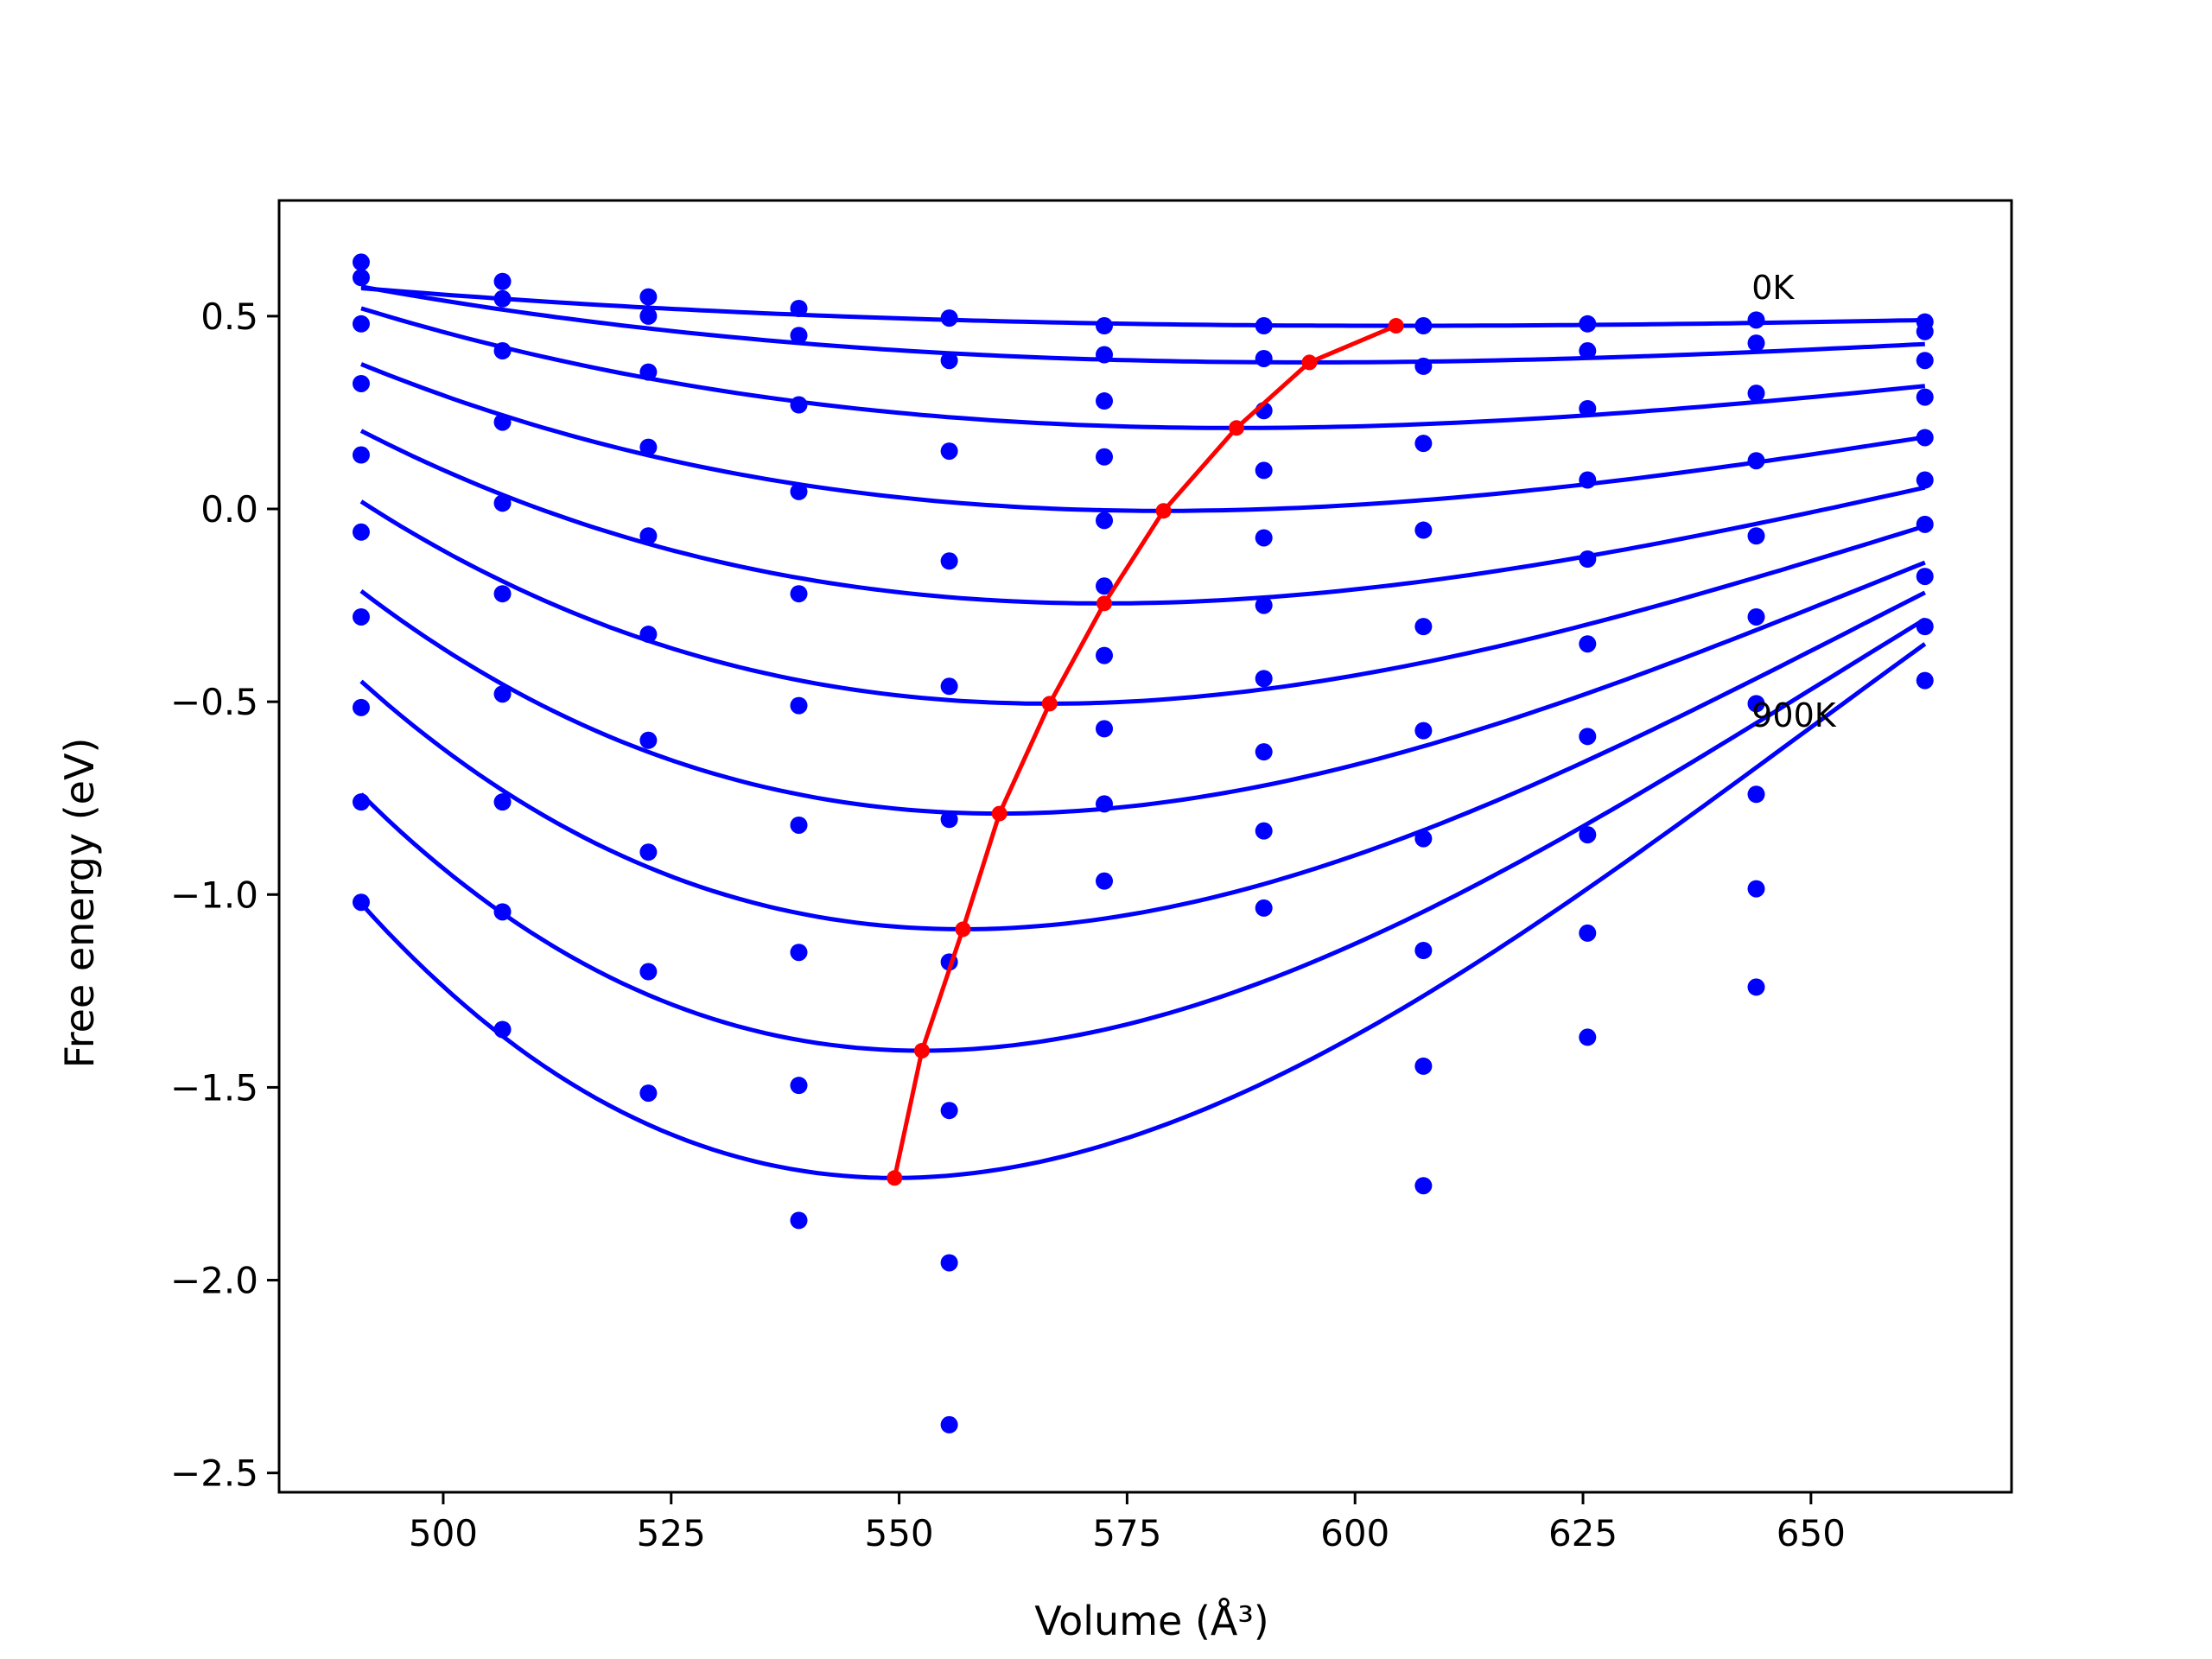 The height and width of the screenshot is (1659, 2212). What do you see at coordinates (229, 317) in the screenshot?
I see `y-tick-label-0.5: 0.5` at bounding box center [229, 317].